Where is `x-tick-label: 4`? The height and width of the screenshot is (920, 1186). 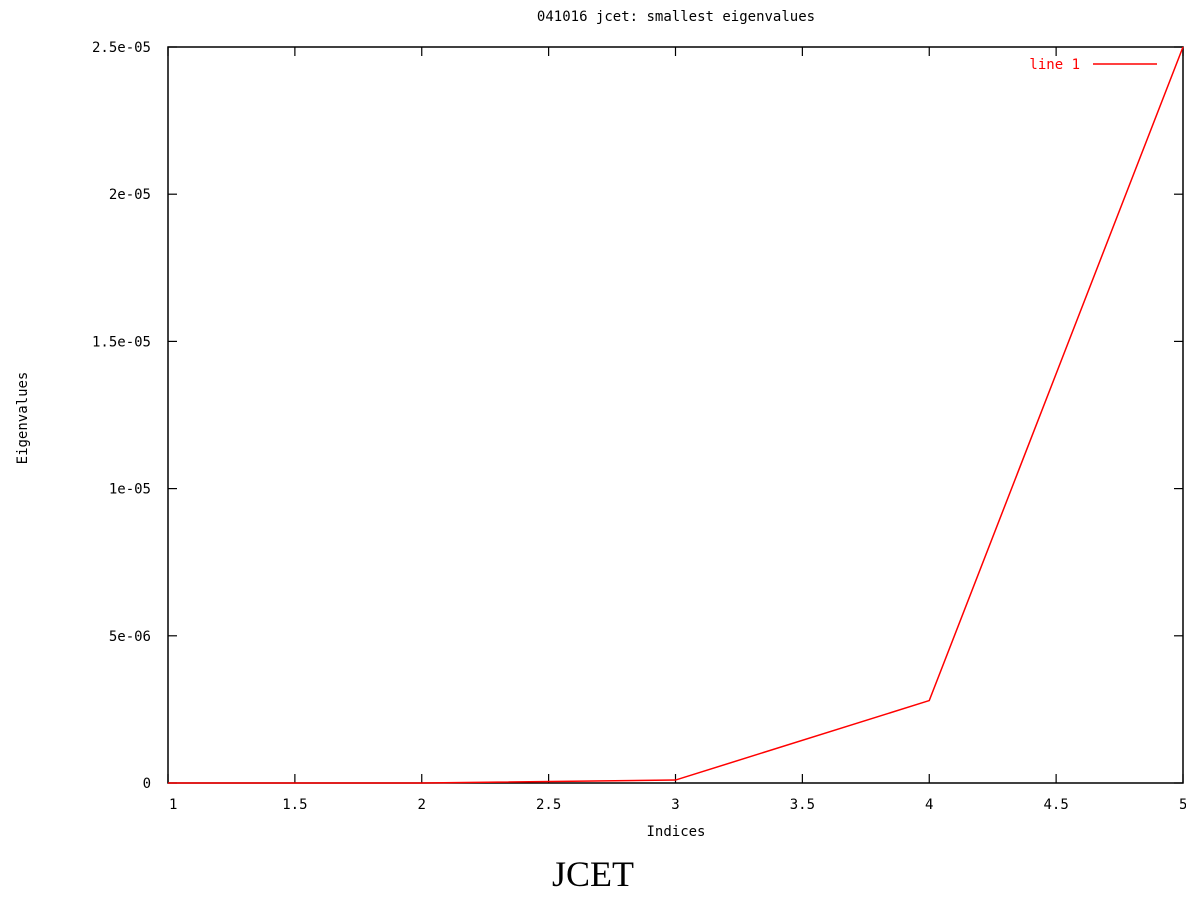 x-tick-label: 4 is located at coordinates (929, 805).